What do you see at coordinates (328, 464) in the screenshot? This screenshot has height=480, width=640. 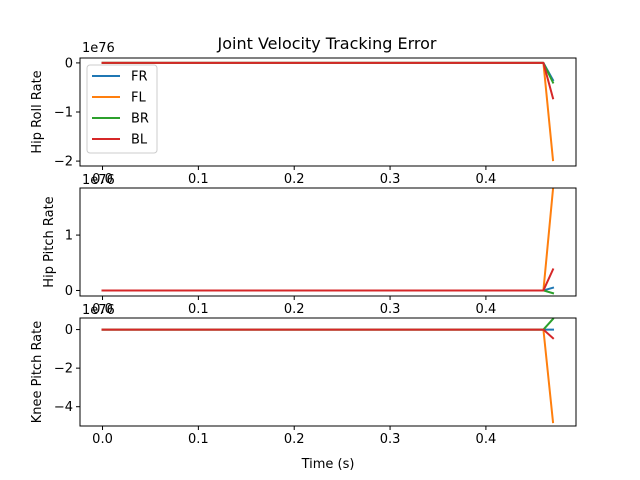 I see `x-axis-label: Time (s)` at bounding box center [328, 464].